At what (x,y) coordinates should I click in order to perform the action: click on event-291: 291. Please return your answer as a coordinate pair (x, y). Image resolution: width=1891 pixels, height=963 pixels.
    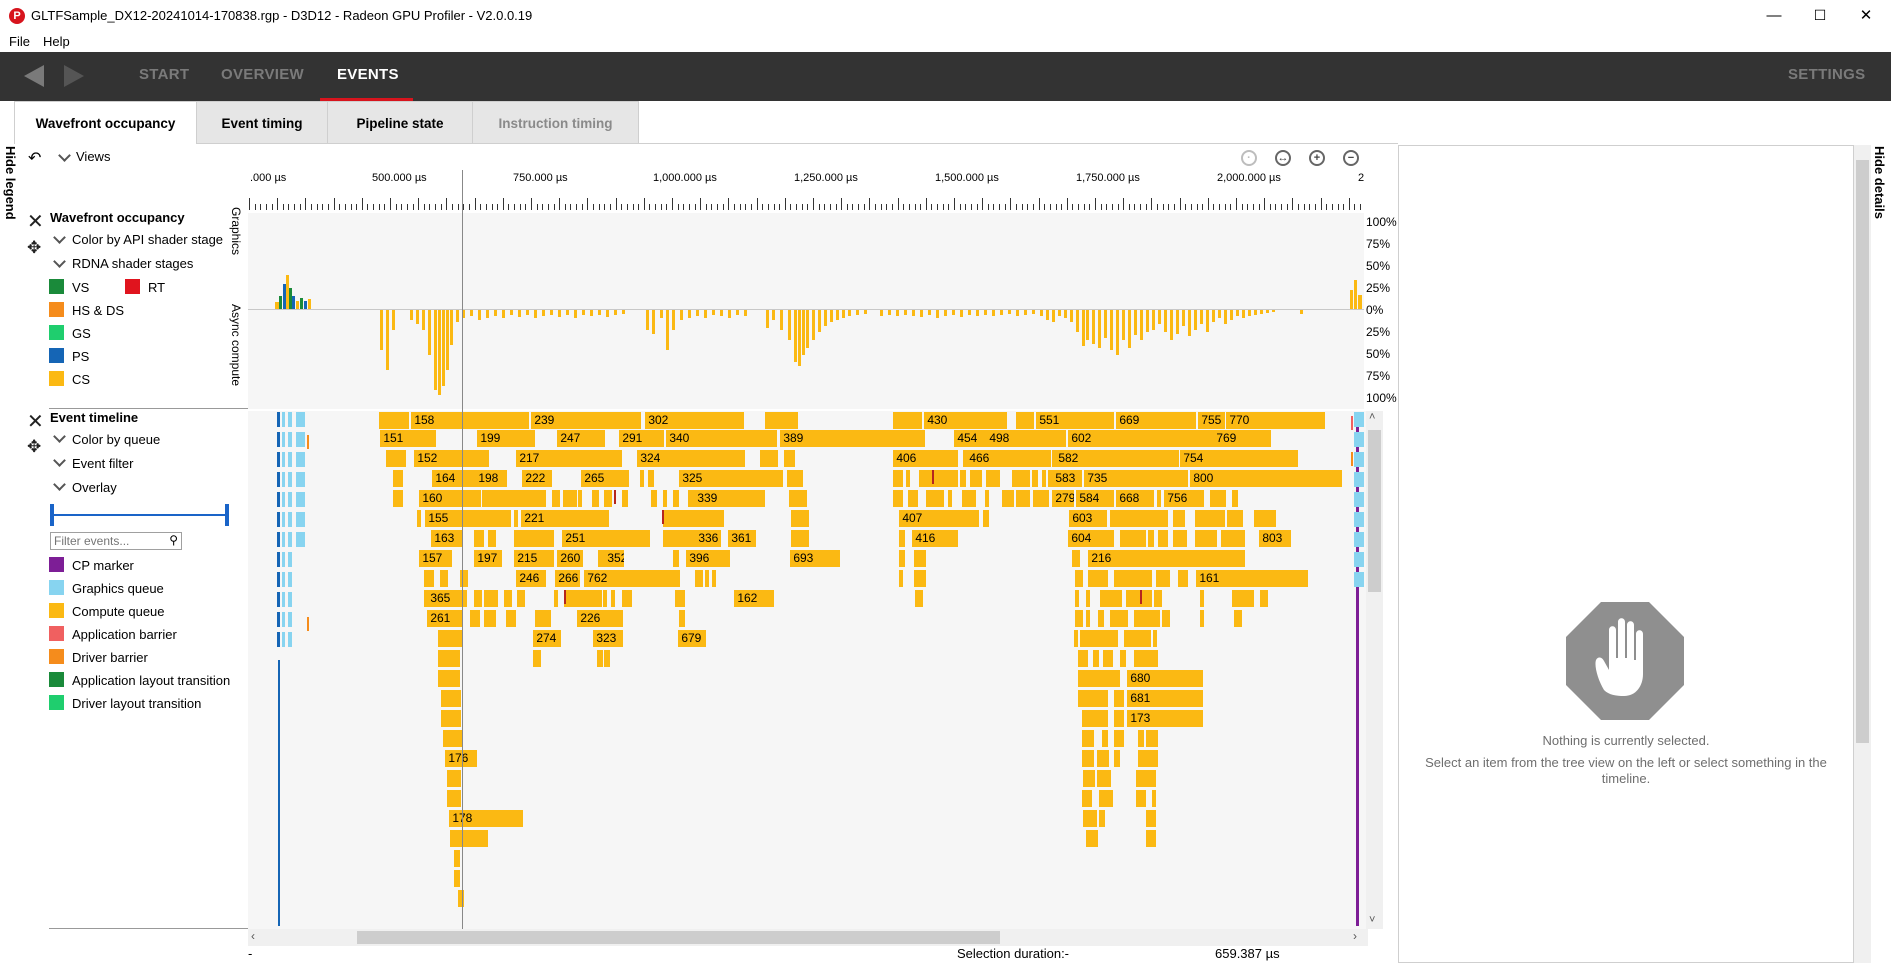
    Looking at the image, I should click on (641, 438).